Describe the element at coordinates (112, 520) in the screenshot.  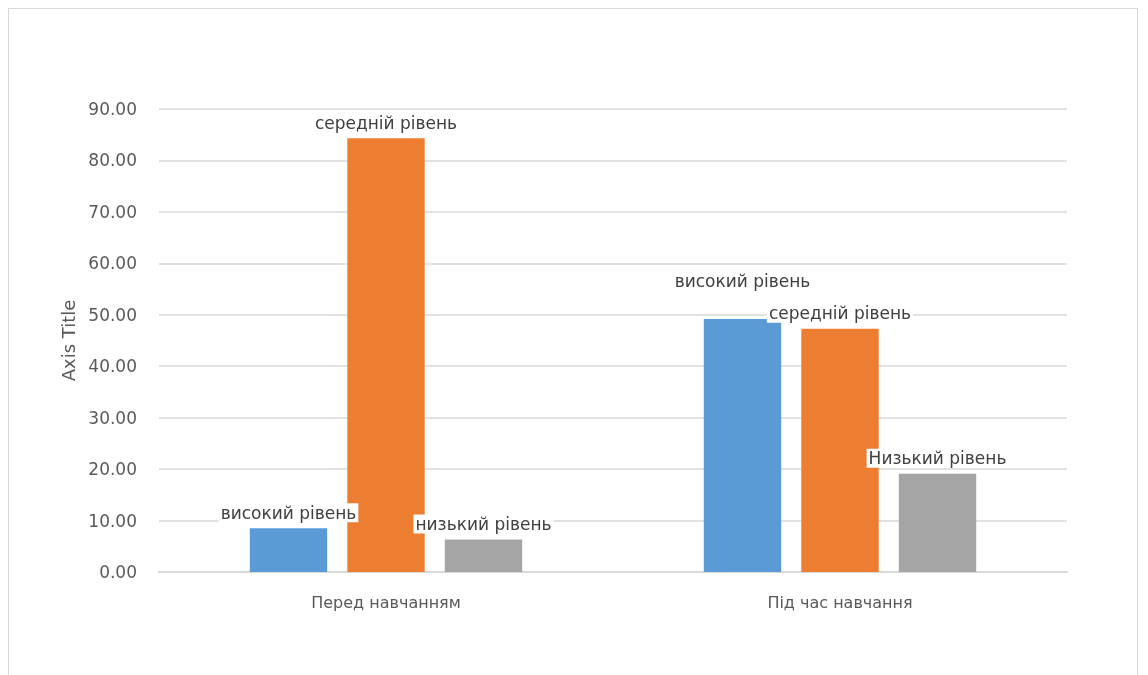
I see `y-tick-label: 10.00` at that location.